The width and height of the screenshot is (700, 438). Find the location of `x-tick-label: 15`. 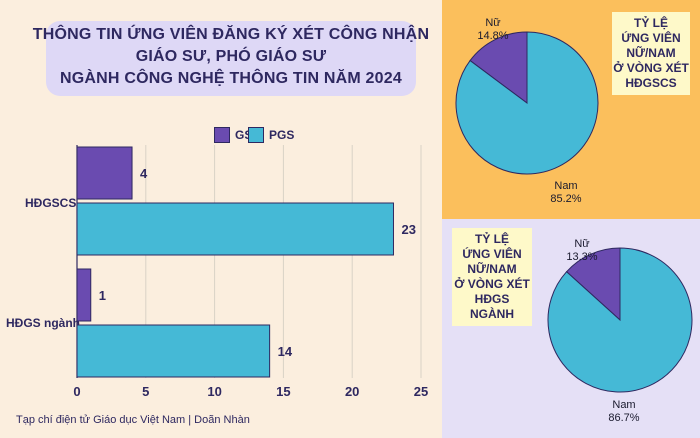

x-tick-label: 15 is located at coordinates (283, 391).